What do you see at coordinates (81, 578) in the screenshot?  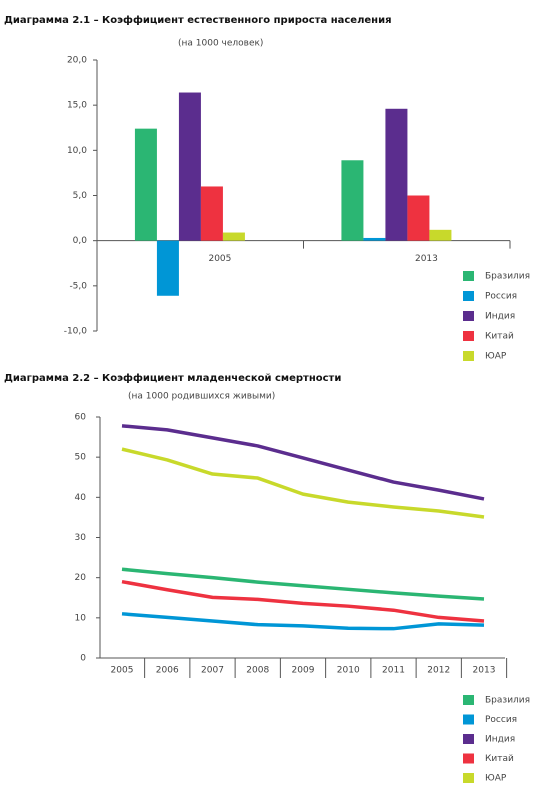 I see `y-tick-label: 20` at bounding box center [81, 578].